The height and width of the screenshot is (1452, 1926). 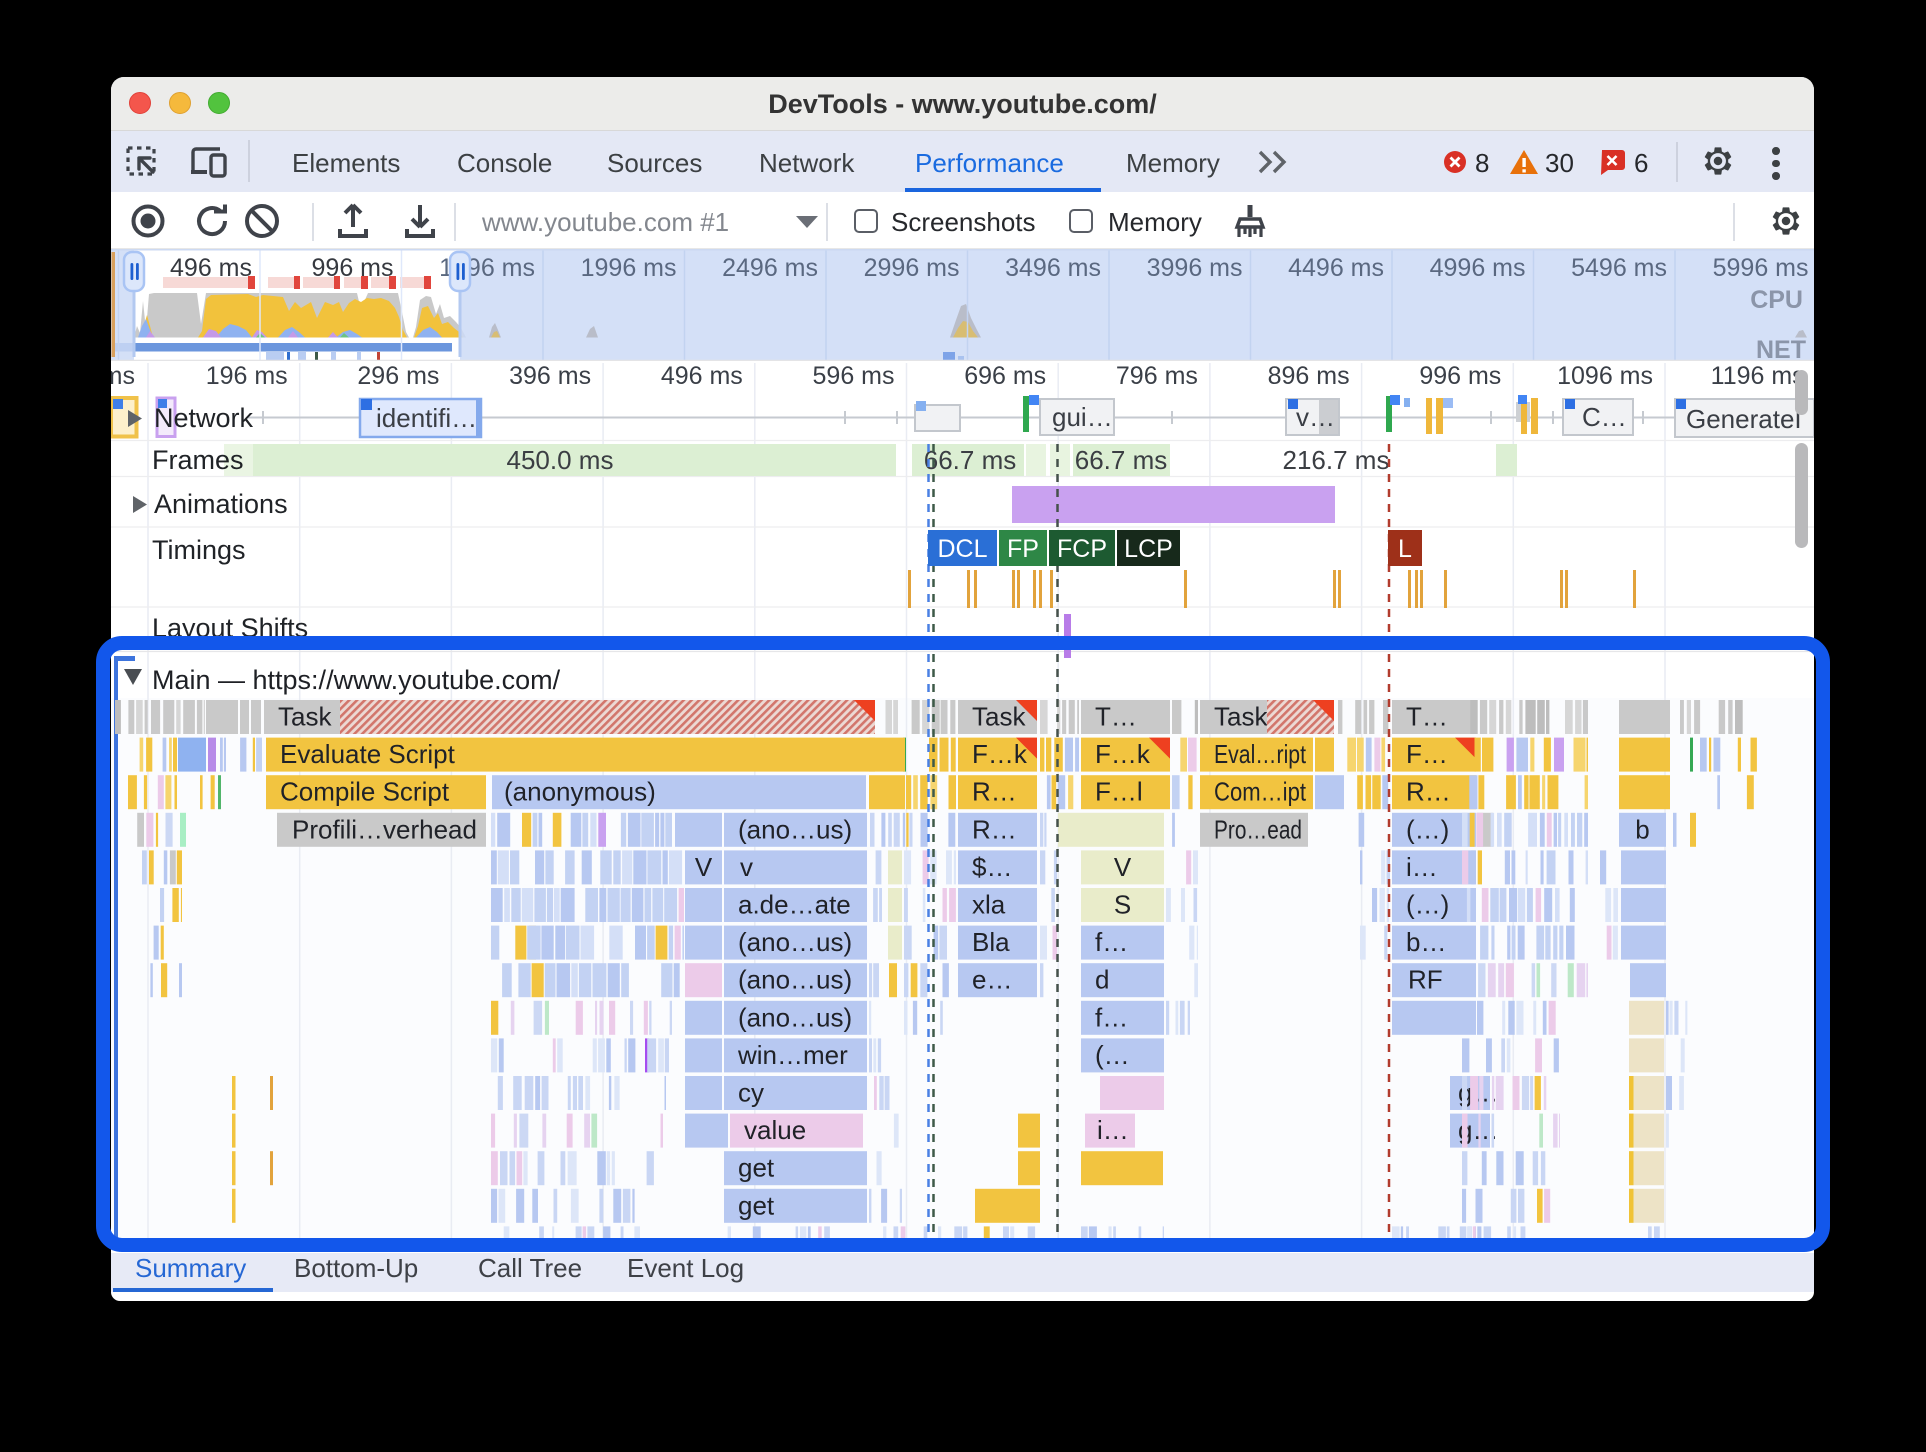 I want to click on svg-text: ms, so click(x=123, y=376).